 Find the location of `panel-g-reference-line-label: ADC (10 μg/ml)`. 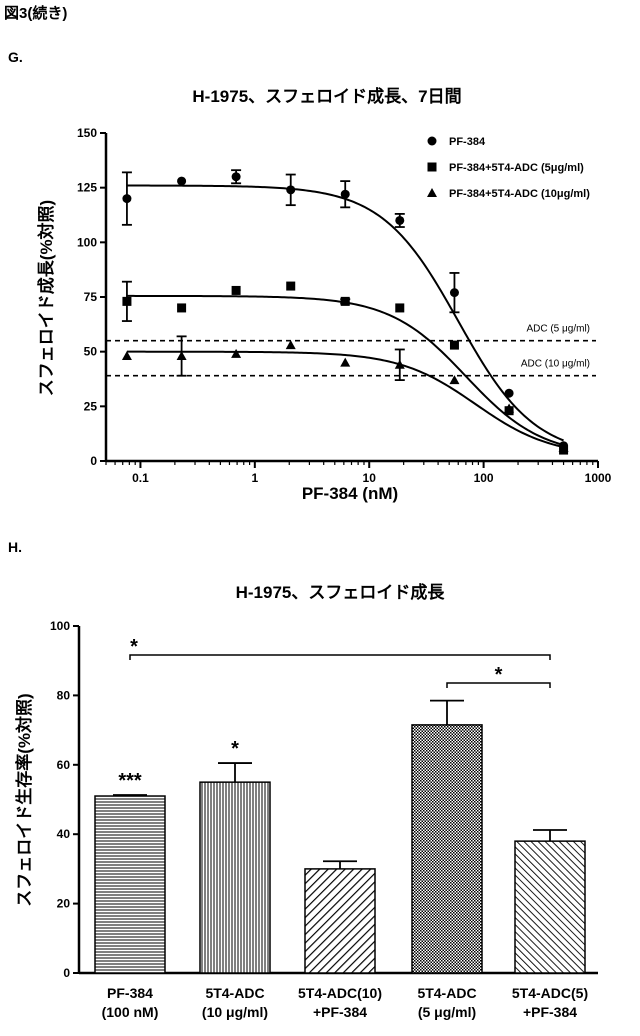

panel-g-reference-line-label: ADC (10 μg/ml) is located at coordinates (555, 364).